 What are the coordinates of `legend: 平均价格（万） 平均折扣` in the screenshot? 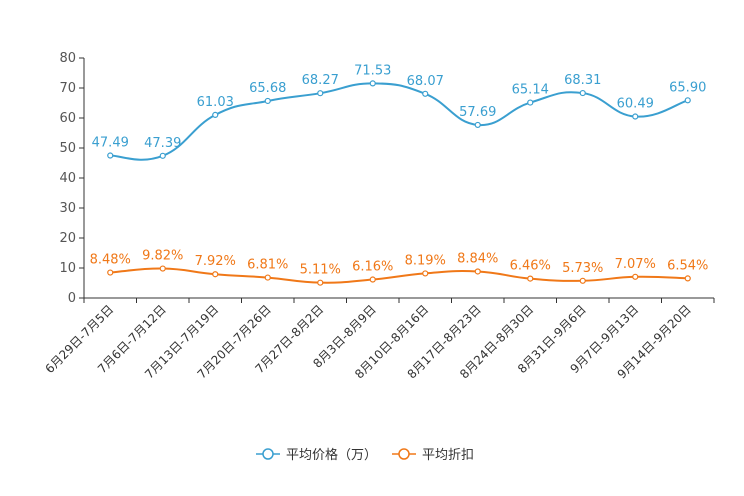 It's located at (365, 455).